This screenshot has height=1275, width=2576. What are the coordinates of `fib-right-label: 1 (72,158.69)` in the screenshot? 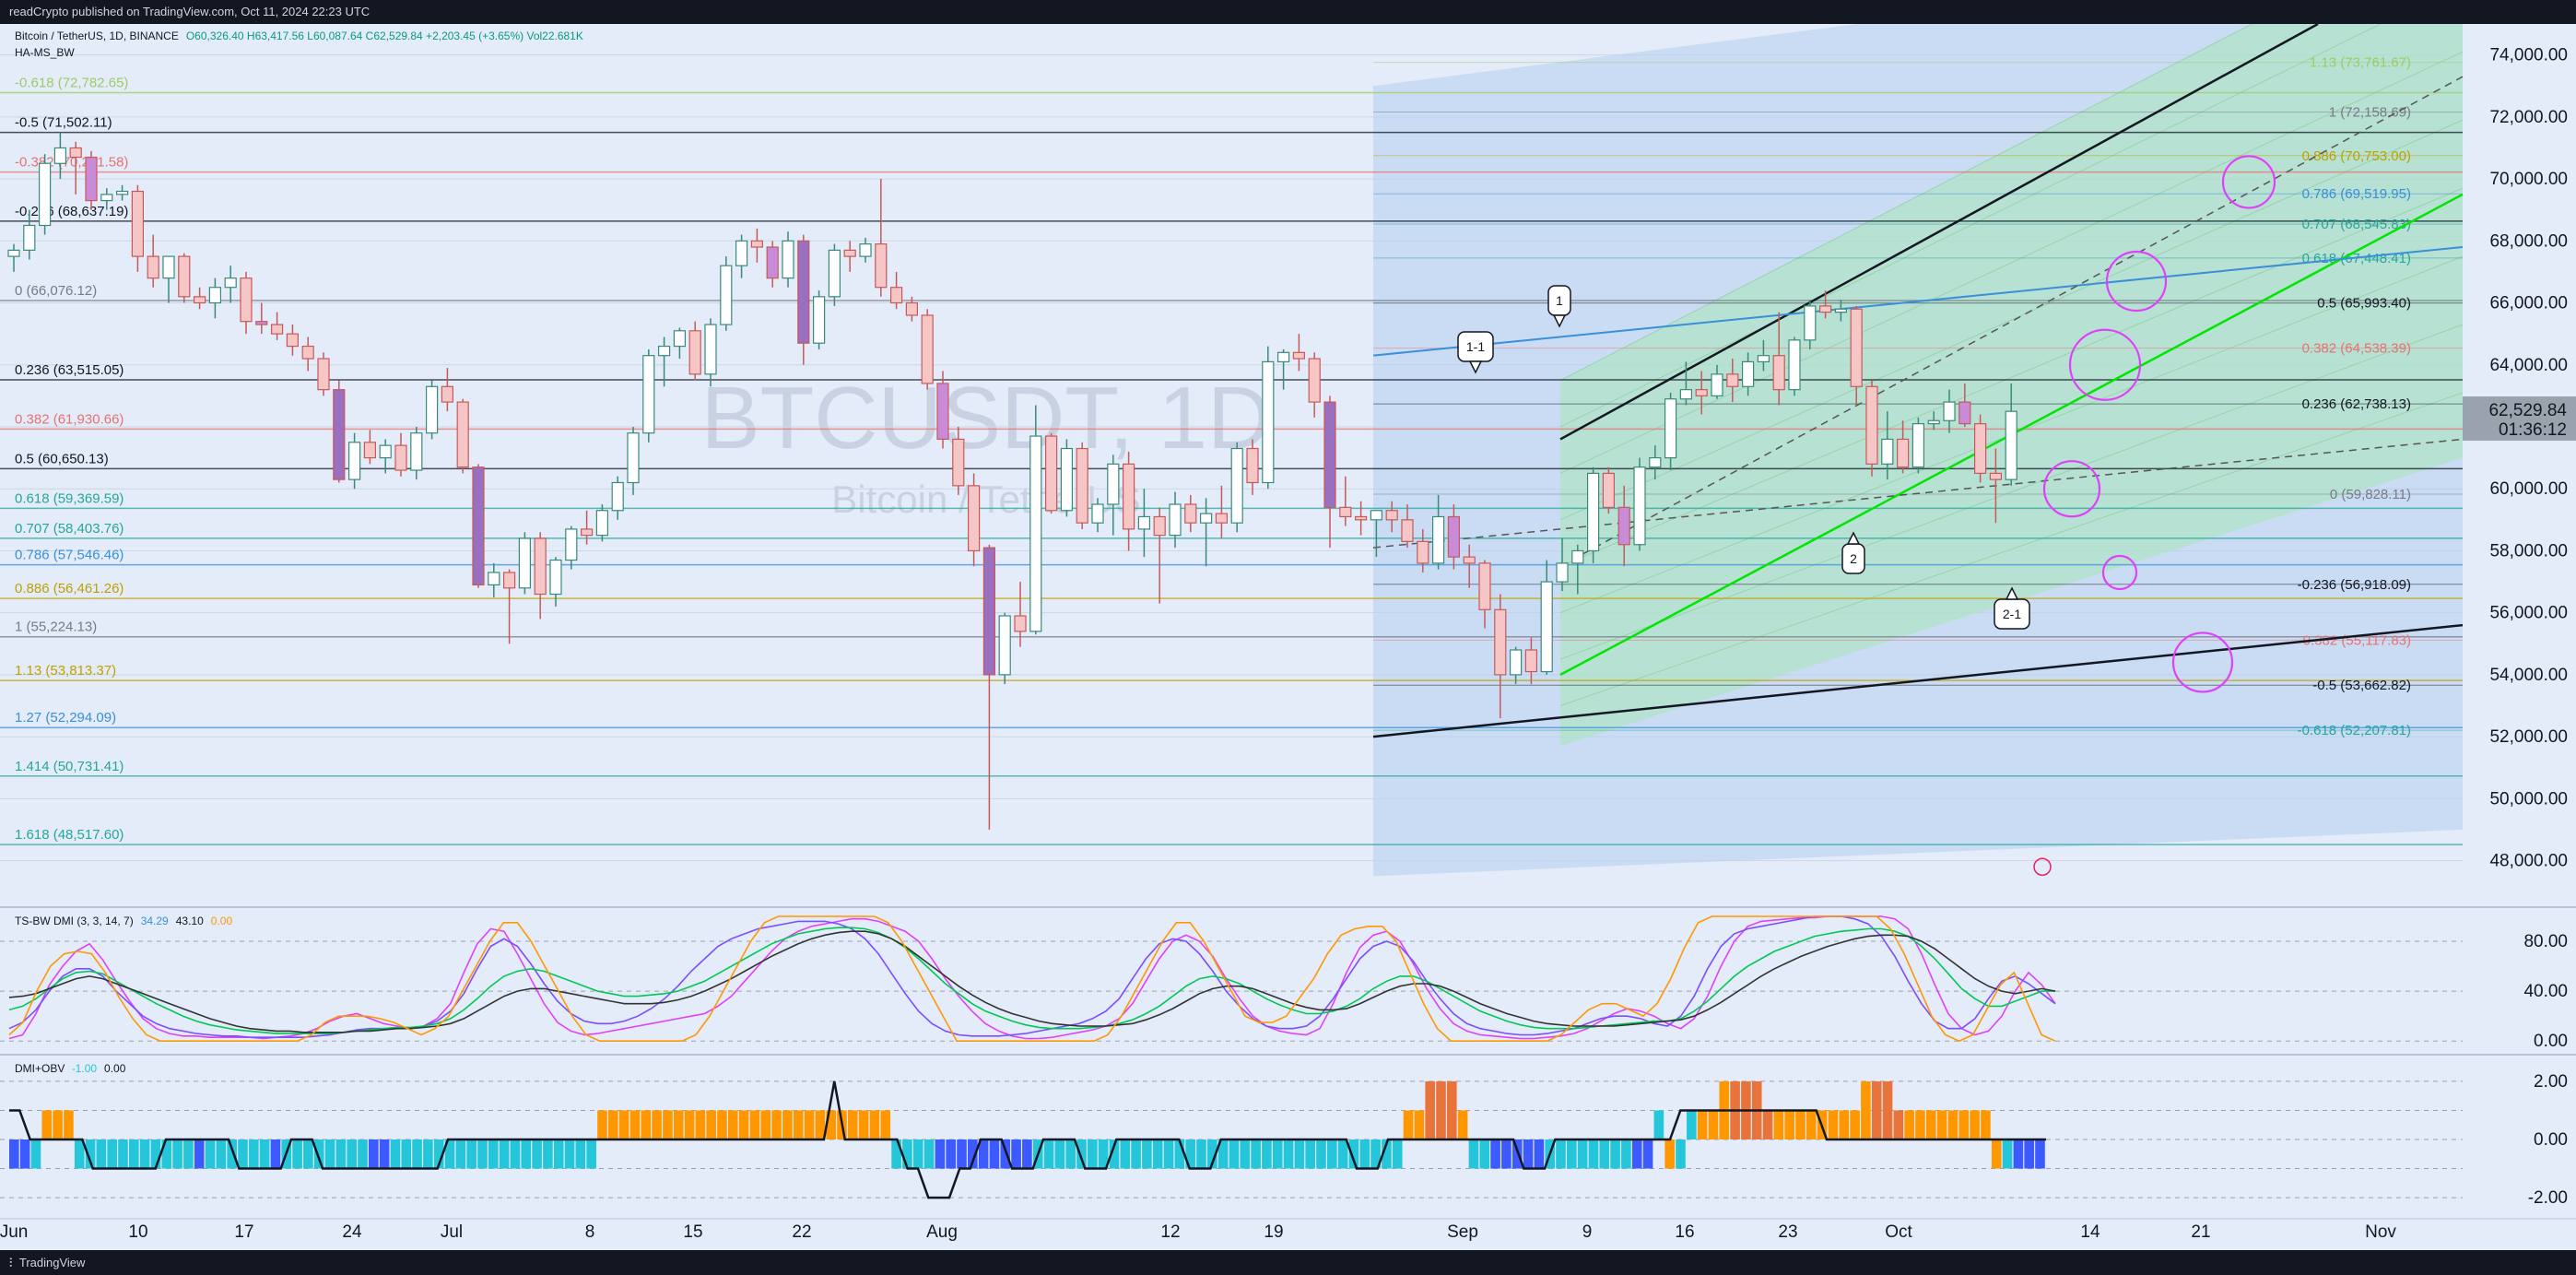 It's located at (2370, 113).